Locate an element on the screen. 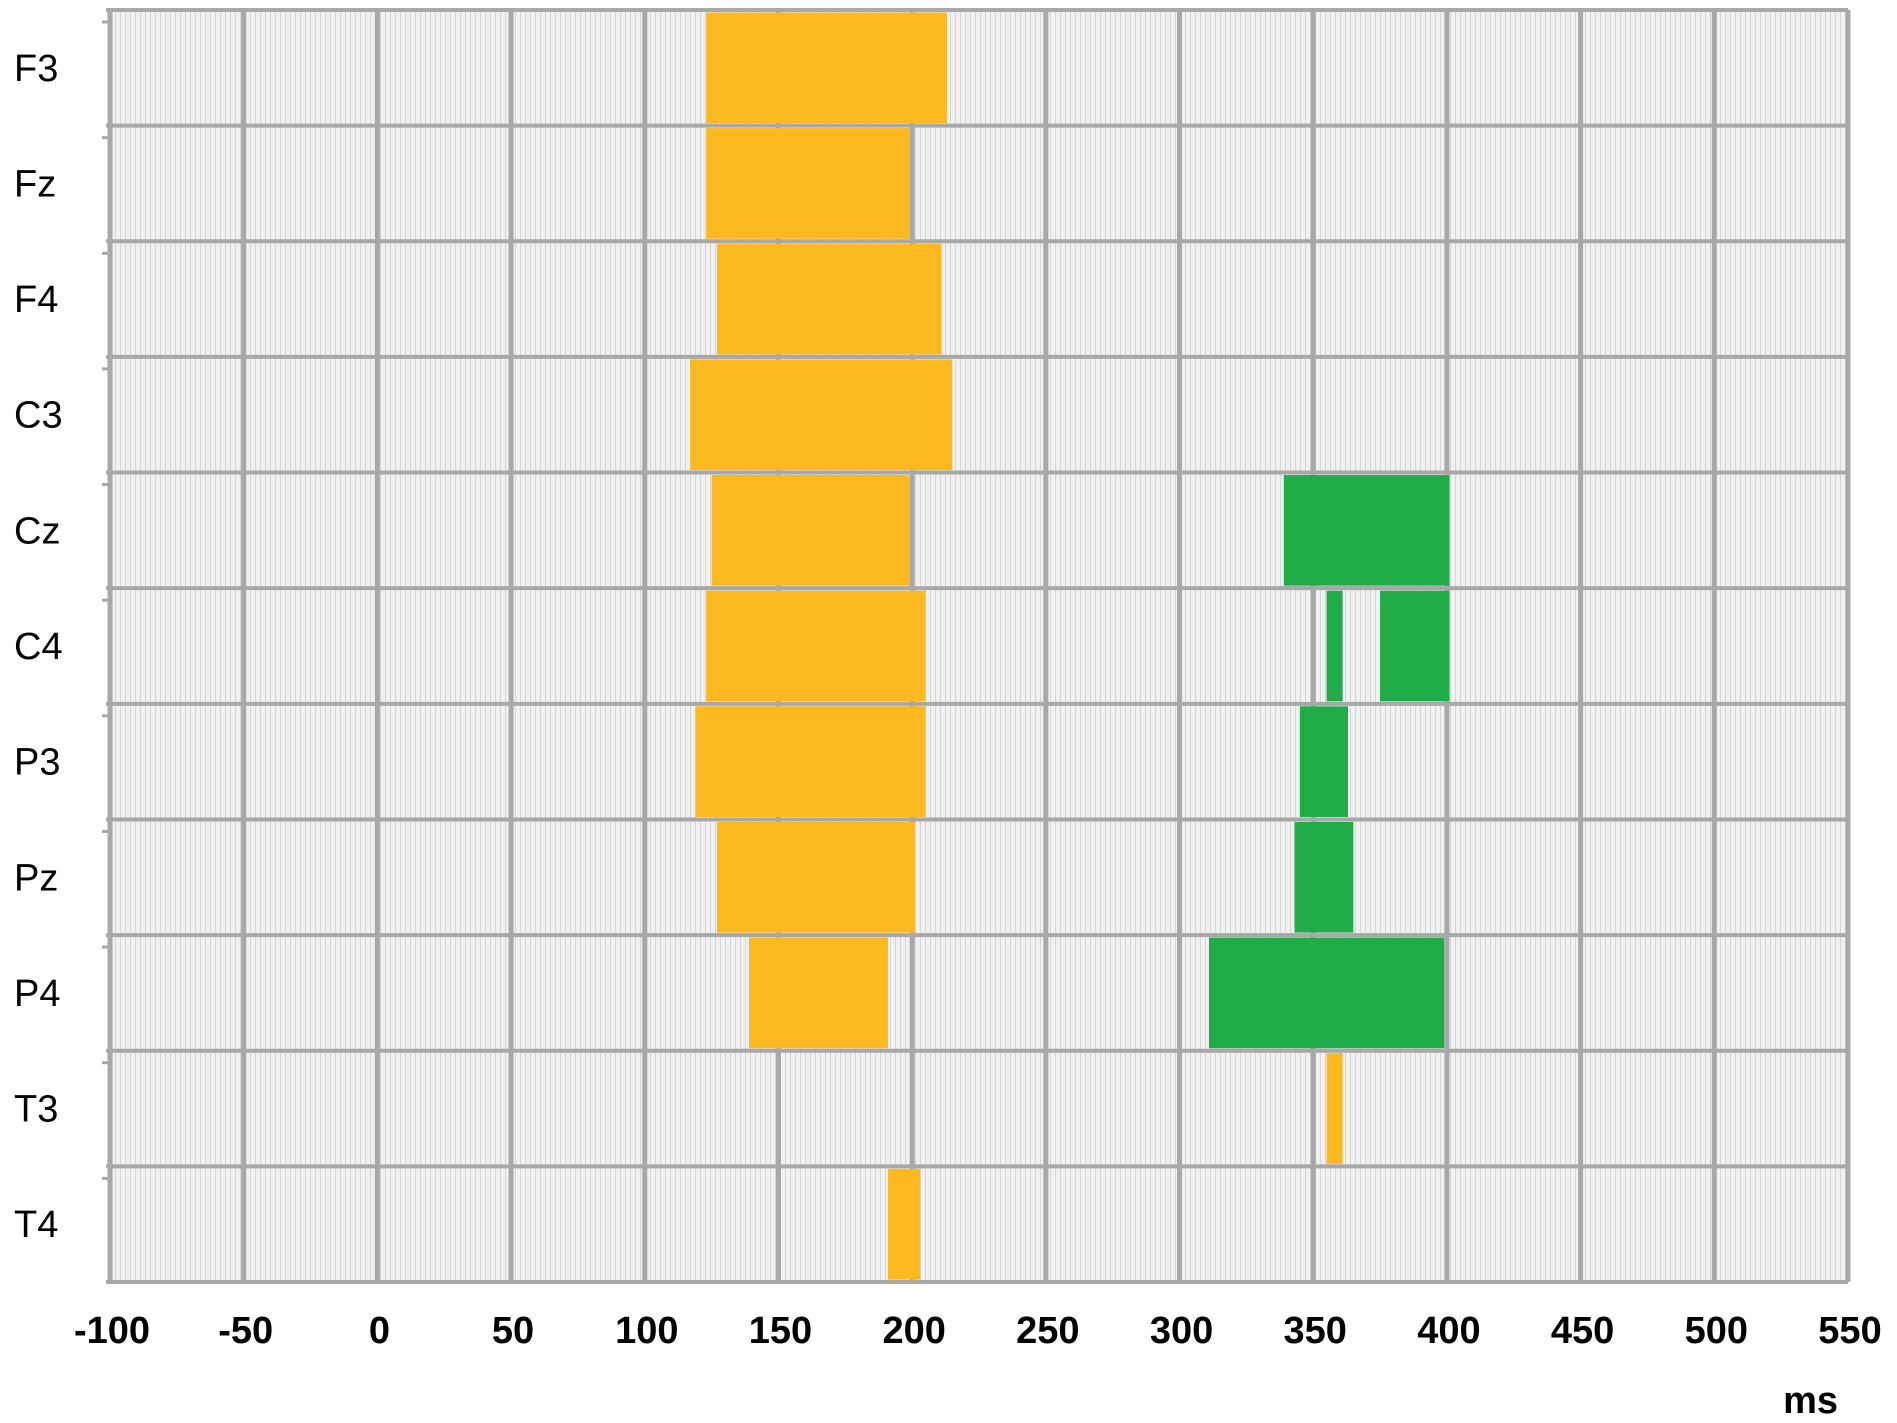 The image size is (1897, 1423). channel-label-c3: C3 is located at coordinates (38, 416).